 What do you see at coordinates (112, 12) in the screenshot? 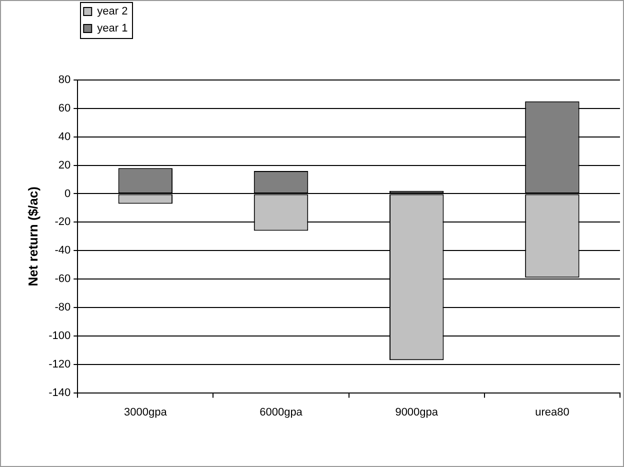
I see `legend-label: year 2` at bounding box center [112, 12].